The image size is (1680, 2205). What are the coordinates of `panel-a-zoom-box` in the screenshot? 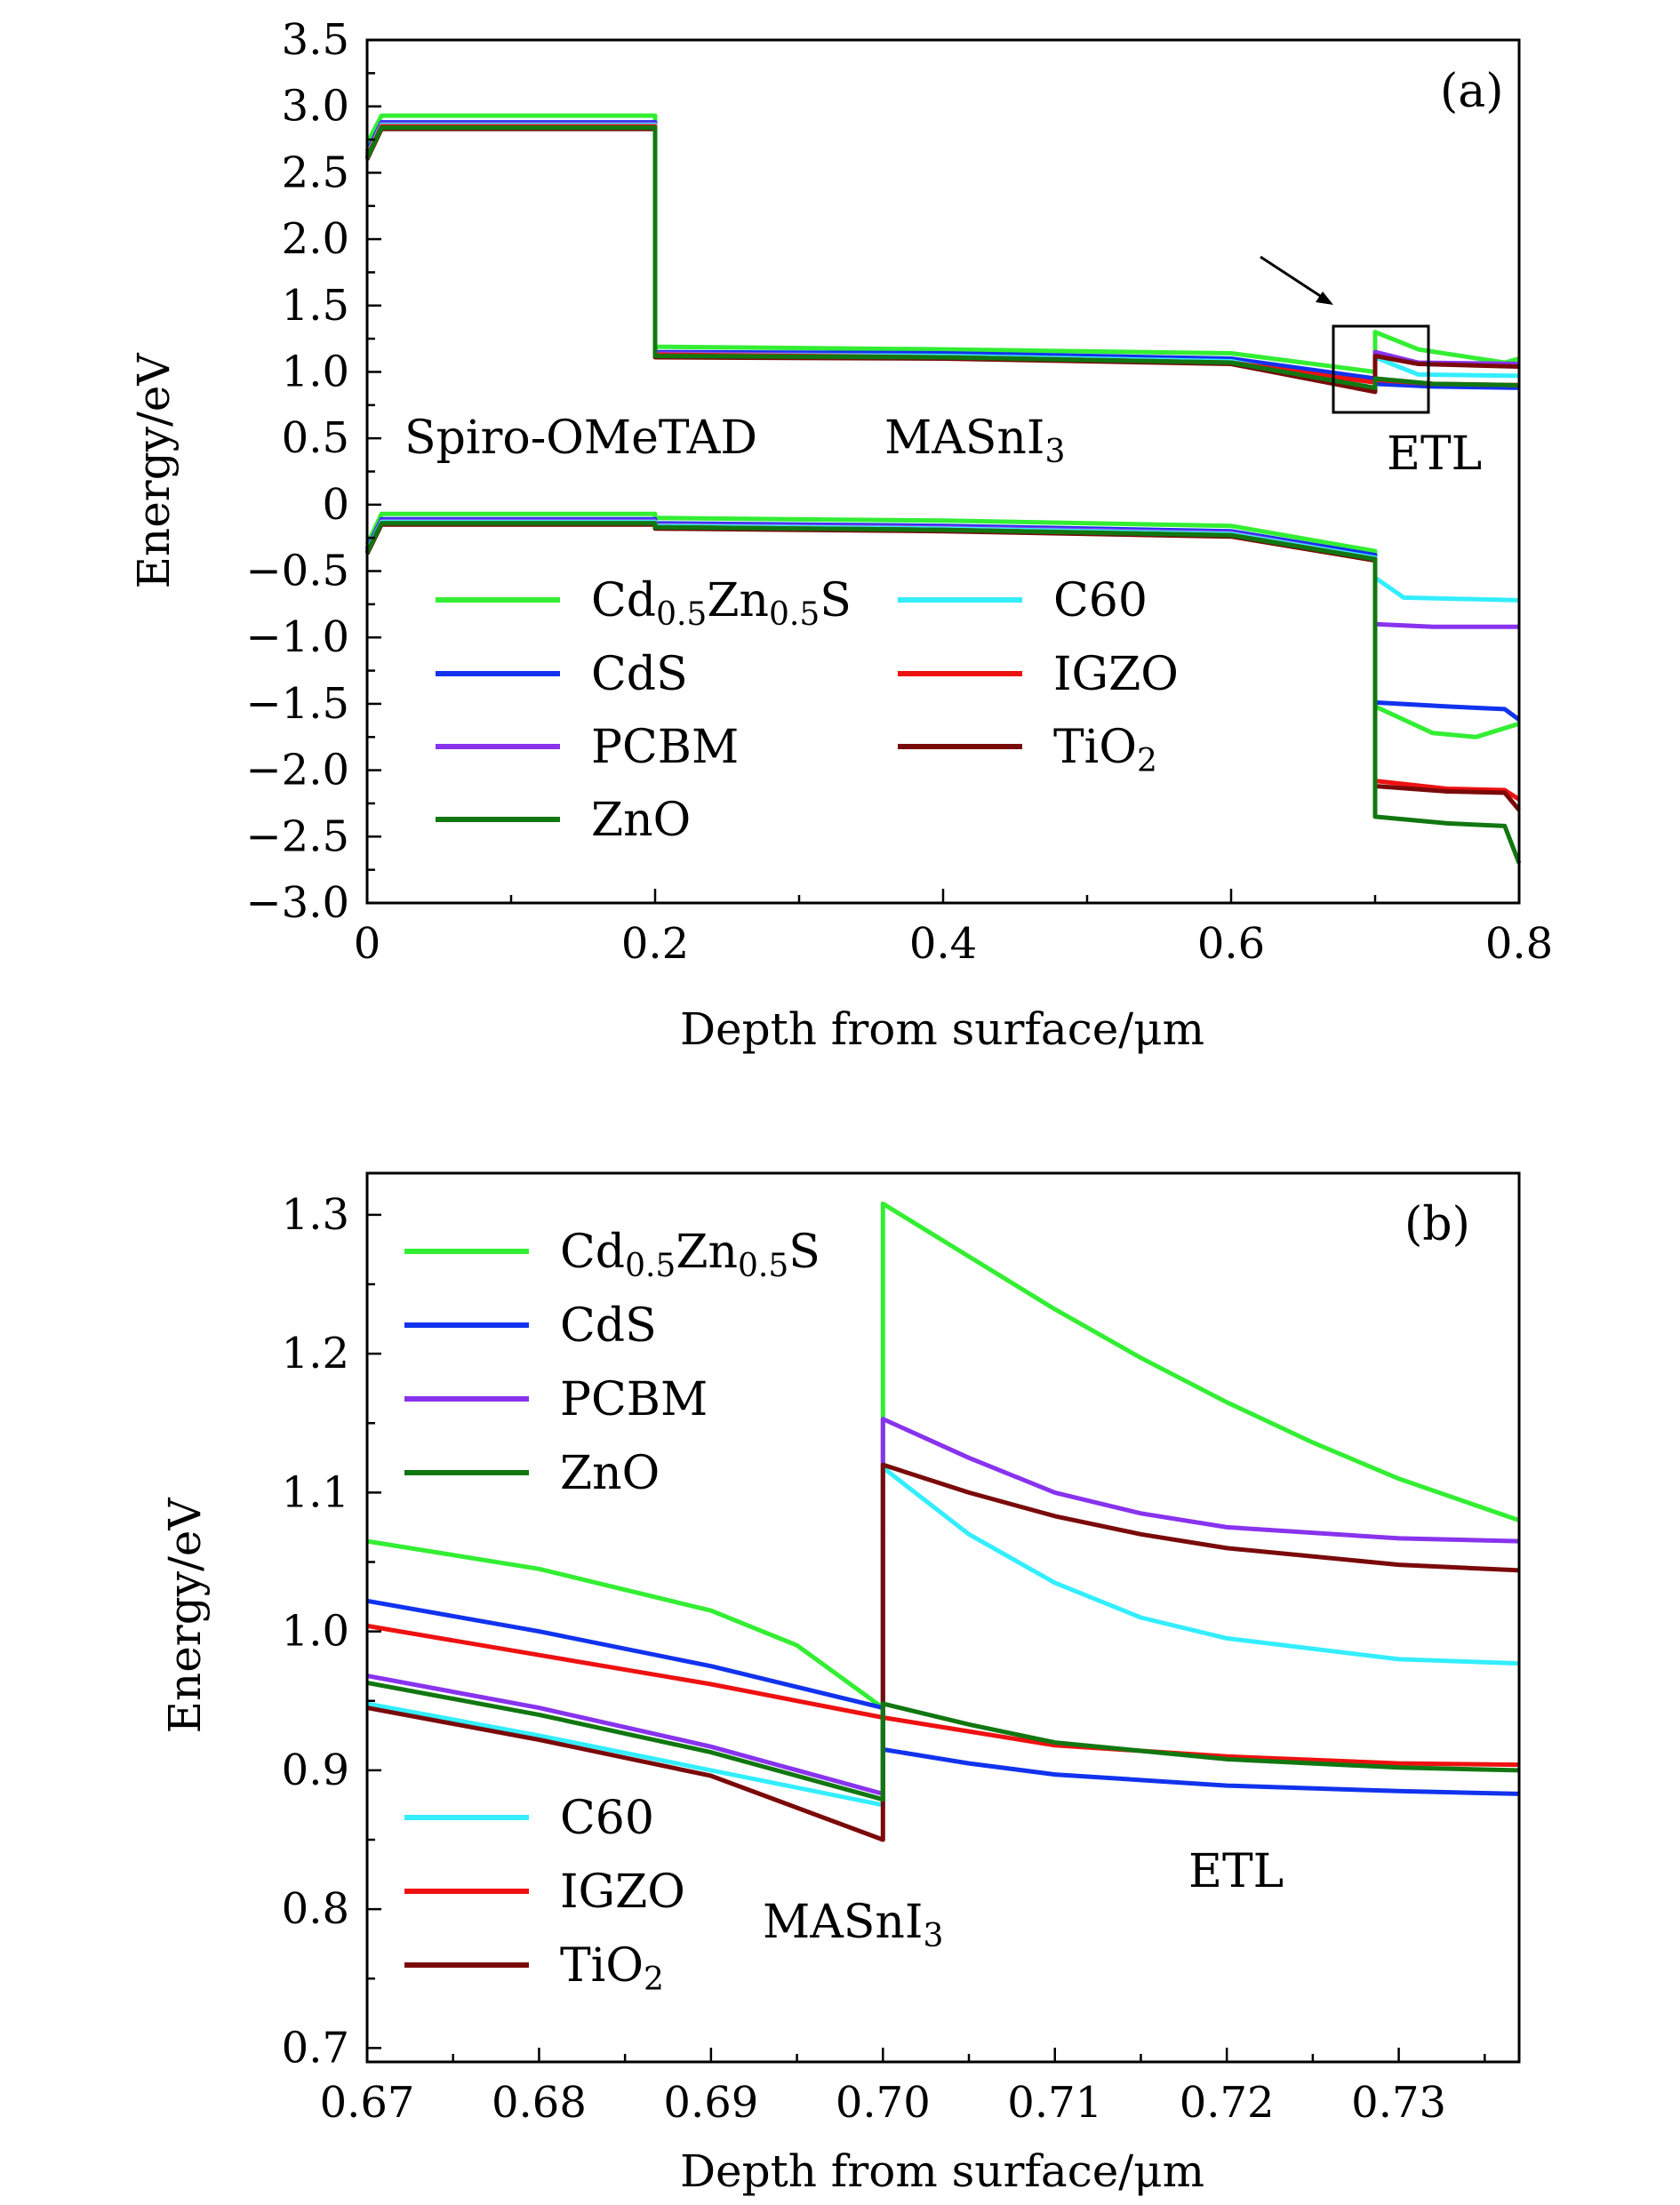 It's located at (1381, 369).